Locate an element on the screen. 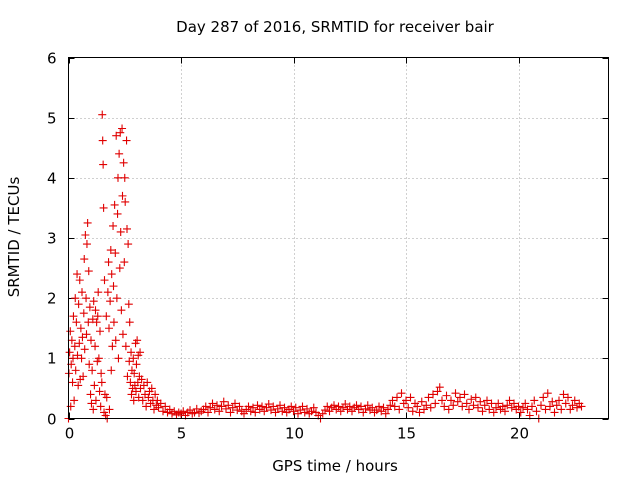 This screenshot has height=484, width=640. x-tick-label-1: 5 is located at coordinates (182, 434).